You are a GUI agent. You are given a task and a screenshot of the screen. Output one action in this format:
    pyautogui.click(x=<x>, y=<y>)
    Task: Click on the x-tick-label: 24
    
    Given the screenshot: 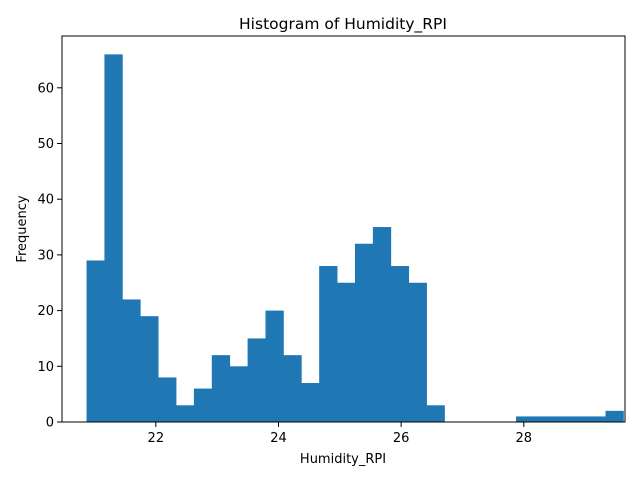 What is the action you would take?
    pyautogui.click(x=278, y=438)
    